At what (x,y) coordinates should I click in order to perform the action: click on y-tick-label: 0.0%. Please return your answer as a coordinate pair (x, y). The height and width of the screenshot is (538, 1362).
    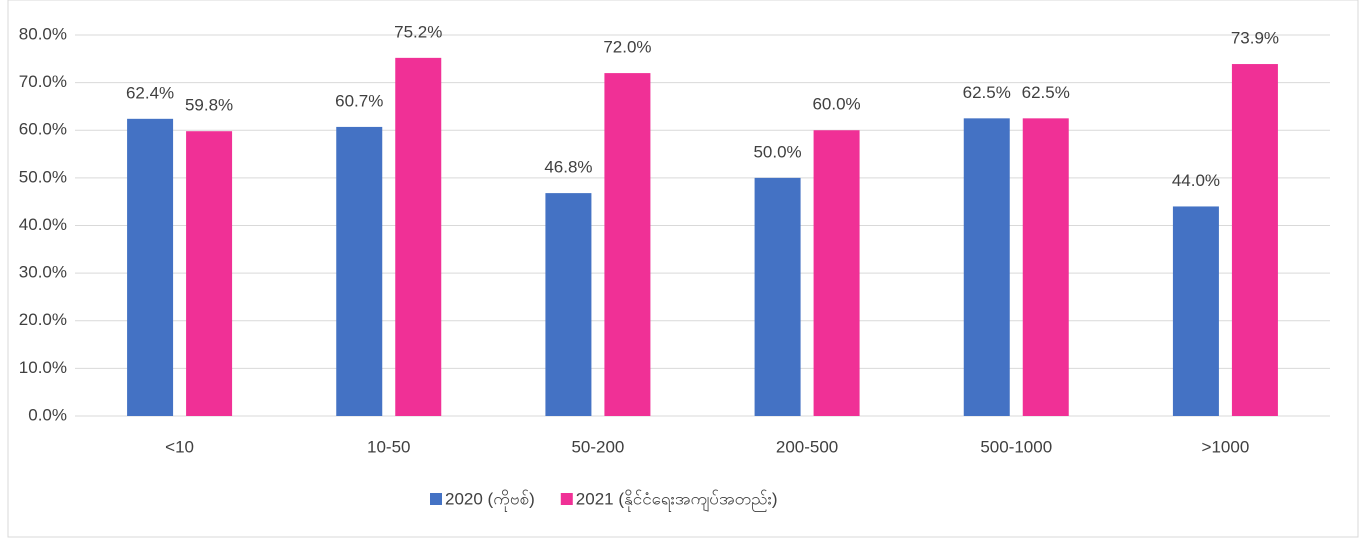
    Looking at the image, I should click on (47, 414).